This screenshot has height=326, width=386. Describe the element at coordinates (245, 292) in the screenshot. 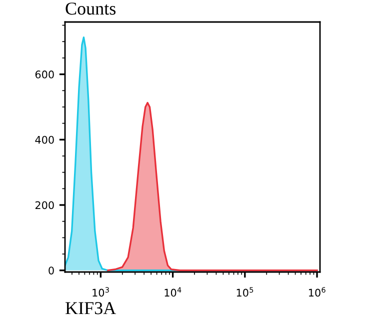

I see `x-tick-label: 10$^{5}$` at that location.